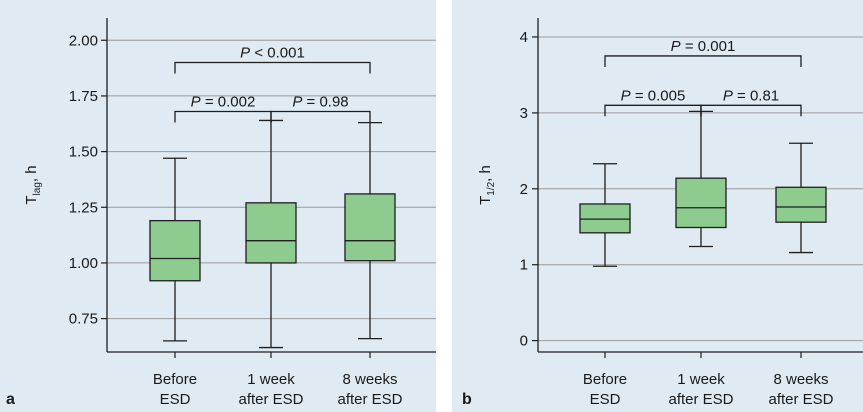 Image resolution: width=863 pixels, height=412 pixels. I want to click on y-tick-label: 1.75, so click(83, 96).